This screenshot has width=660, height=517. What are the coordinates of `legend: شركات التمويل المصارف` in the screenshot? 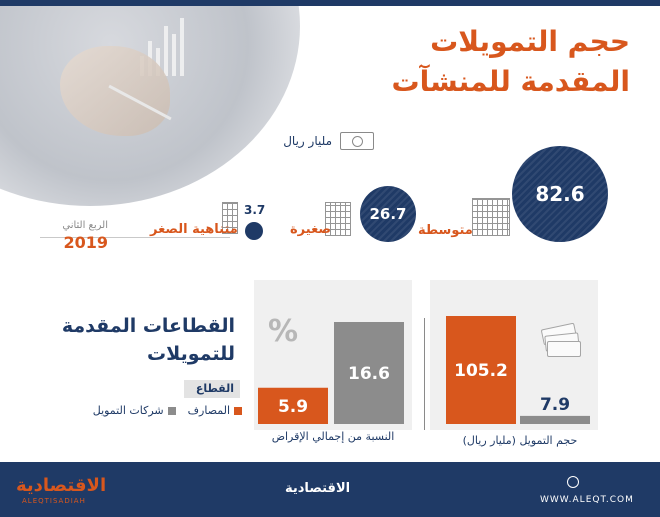 It's located at (152, 410).